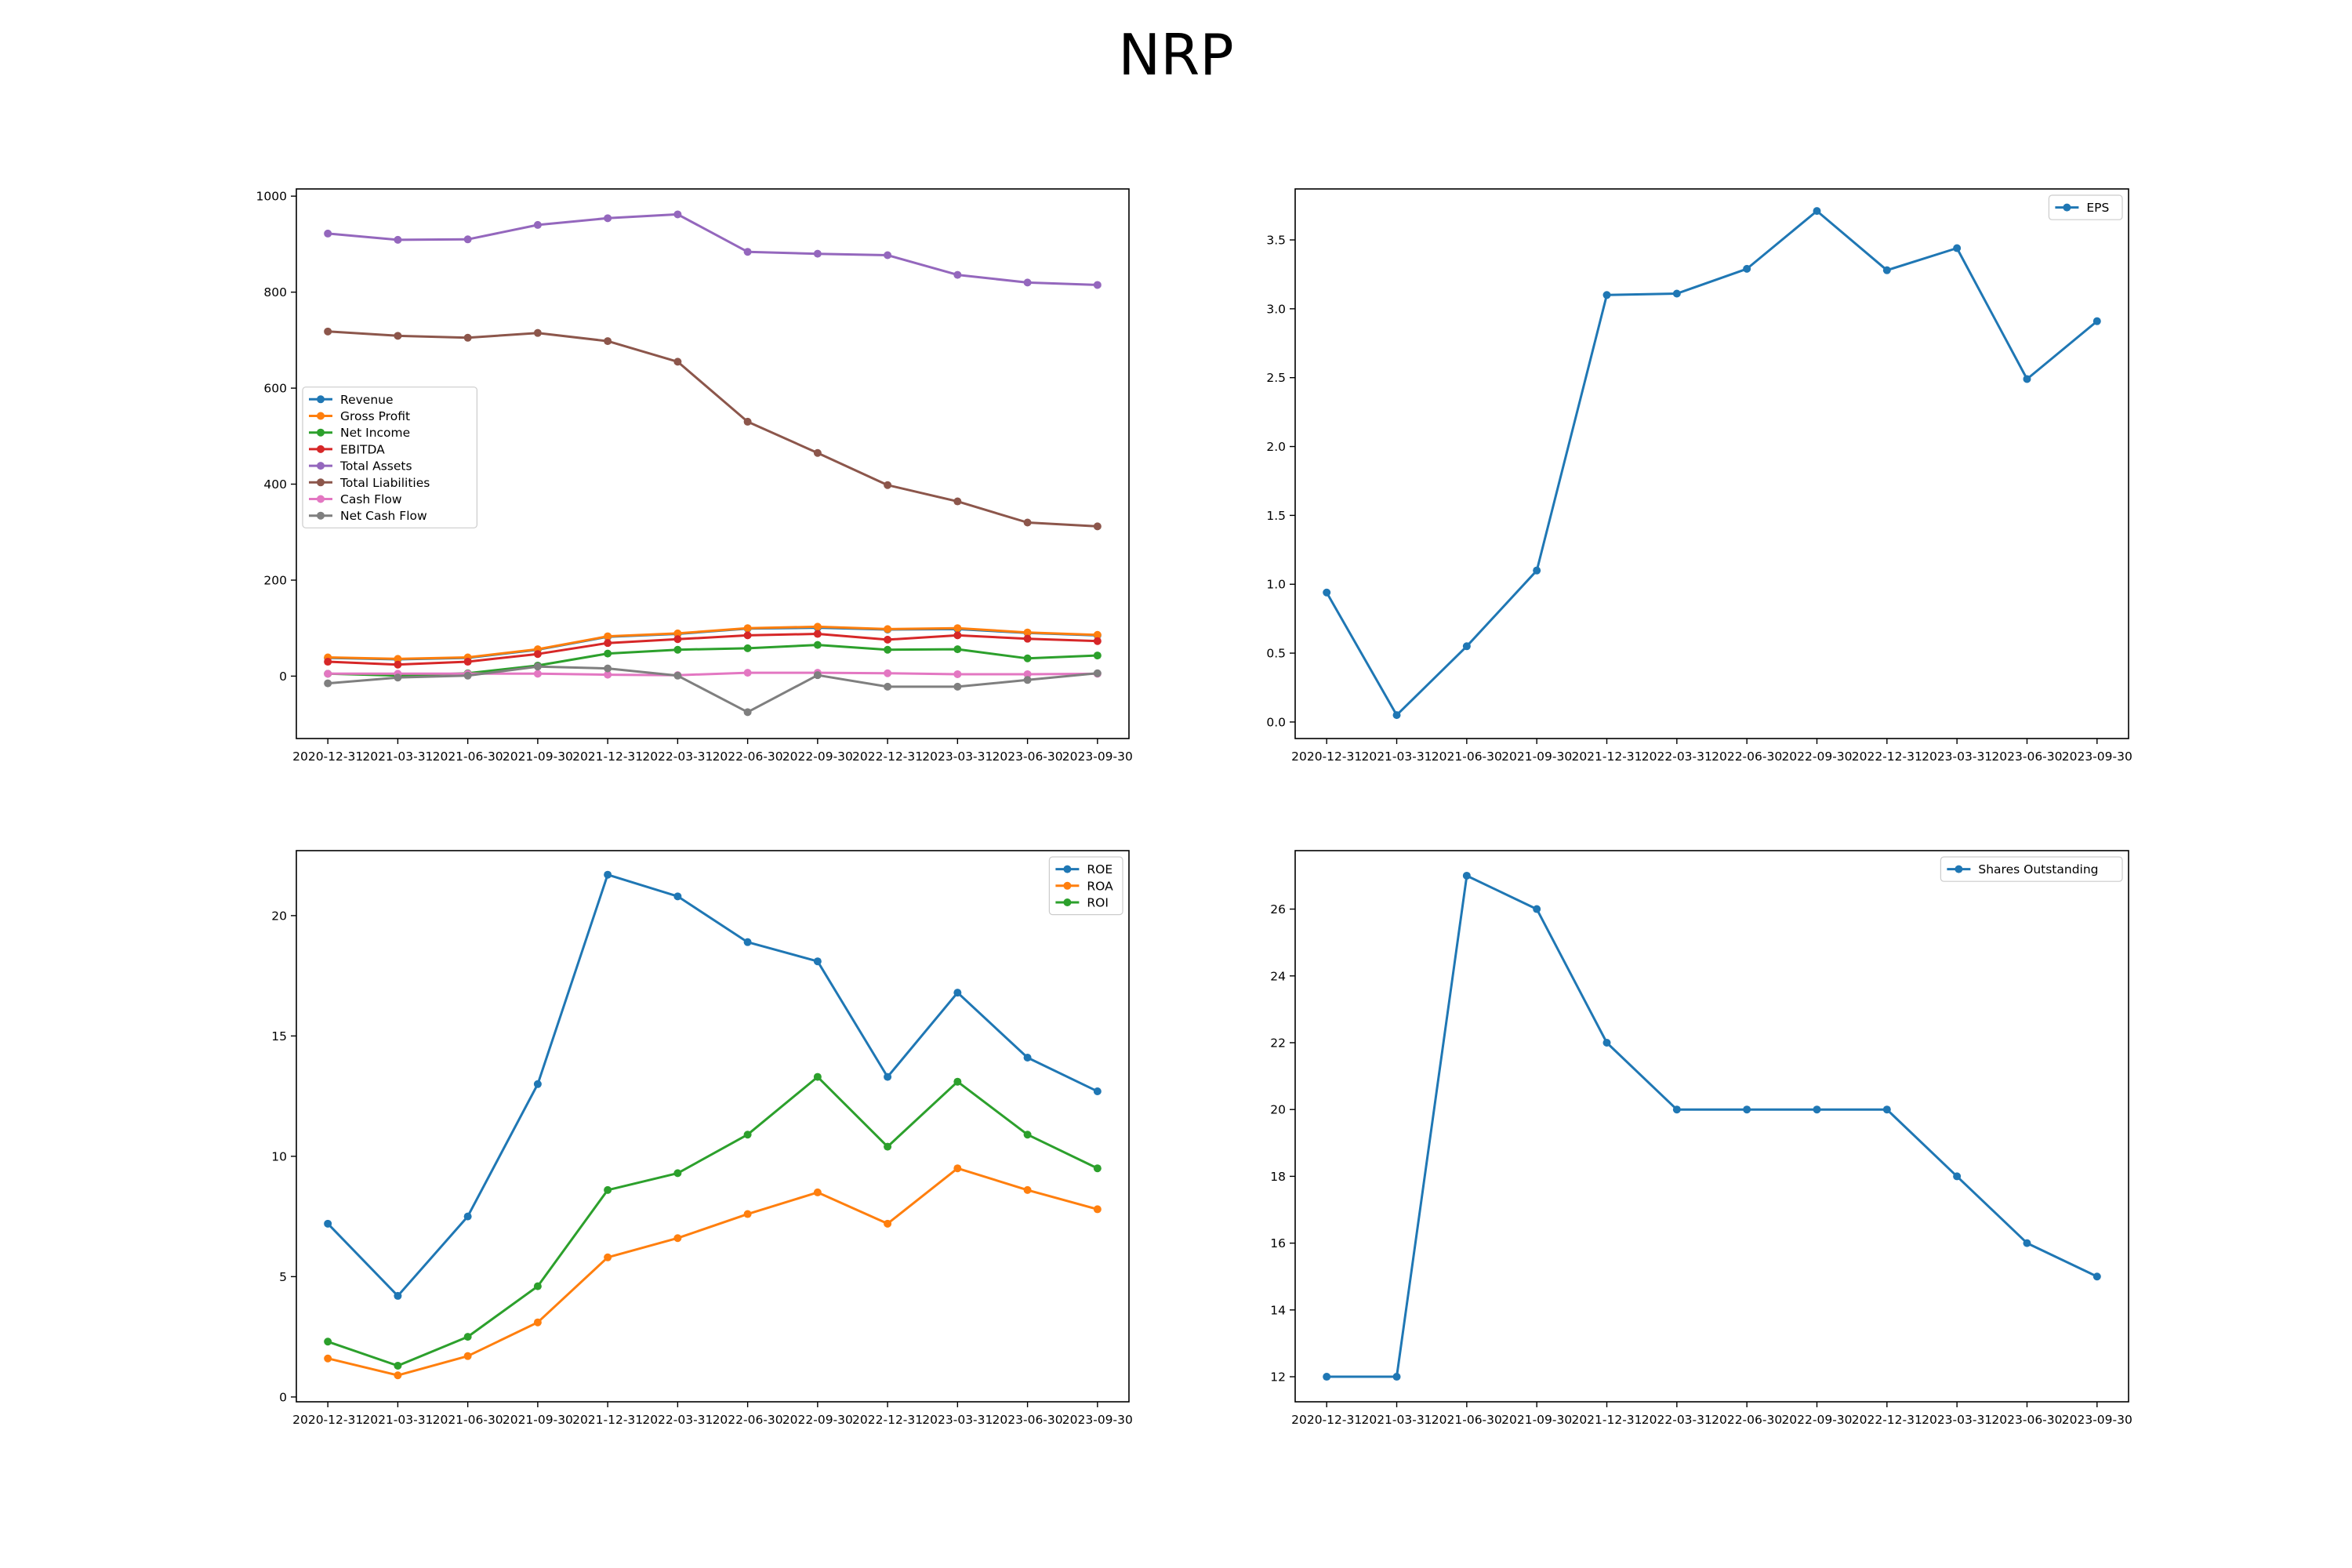  Describe the element at coordinates (1276, 447) in the screenshot. I see `y-tick-label: 2.0` at that location.